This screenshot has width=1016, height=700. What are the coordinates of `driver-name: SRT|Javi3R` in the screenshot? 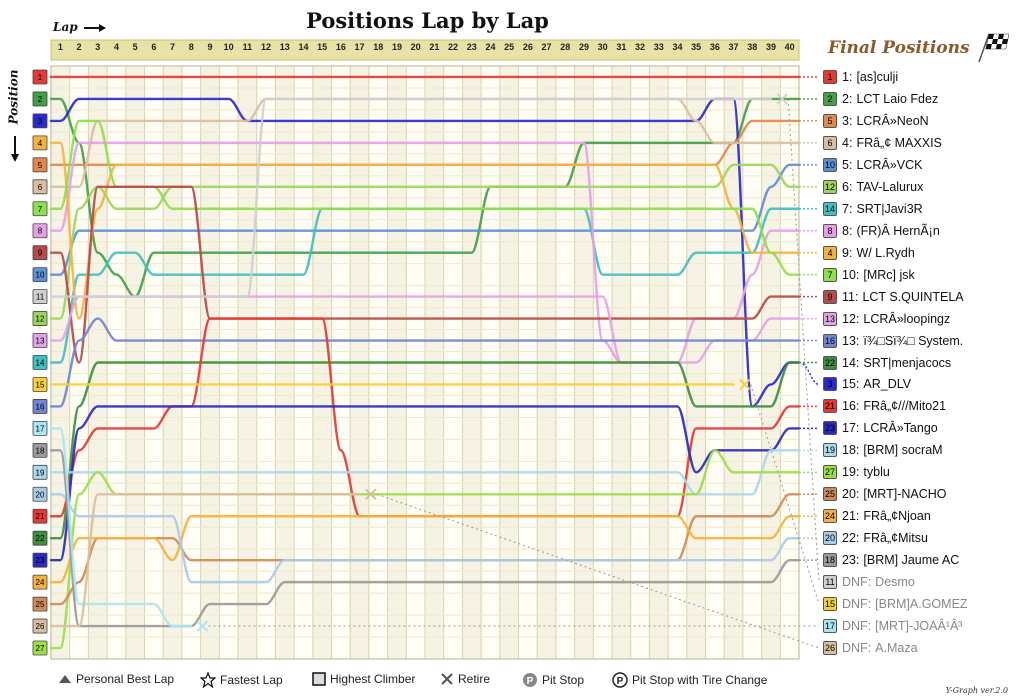 It's located at (889, 208).